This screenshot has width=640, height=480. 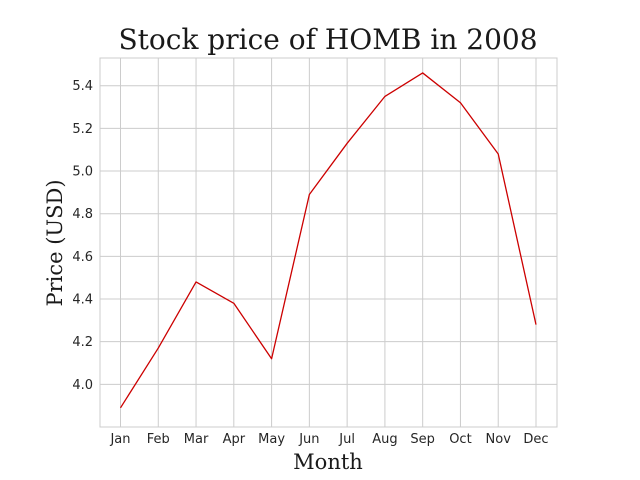 What do you see at coordinates (328, 462) in the screenshot?
I see `x-axis-label: Month` at bounding box center [328, 462].